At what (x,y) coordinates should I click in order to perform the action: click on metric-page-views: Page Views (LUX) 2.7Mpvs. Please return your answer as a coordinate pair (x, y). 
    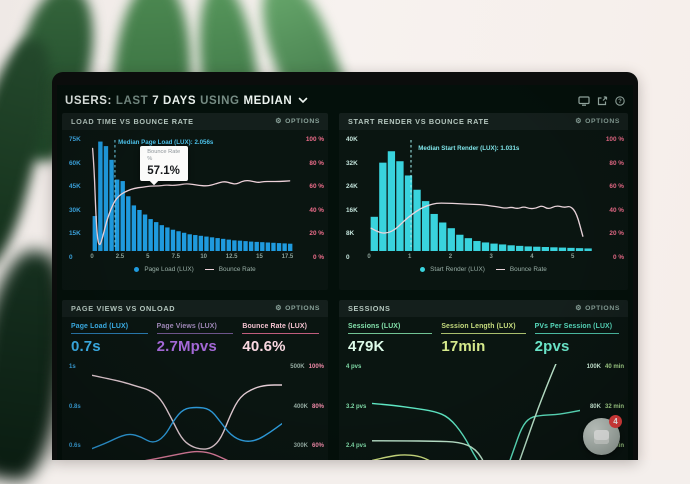
    Looking at the image, I should click on (195, 339).